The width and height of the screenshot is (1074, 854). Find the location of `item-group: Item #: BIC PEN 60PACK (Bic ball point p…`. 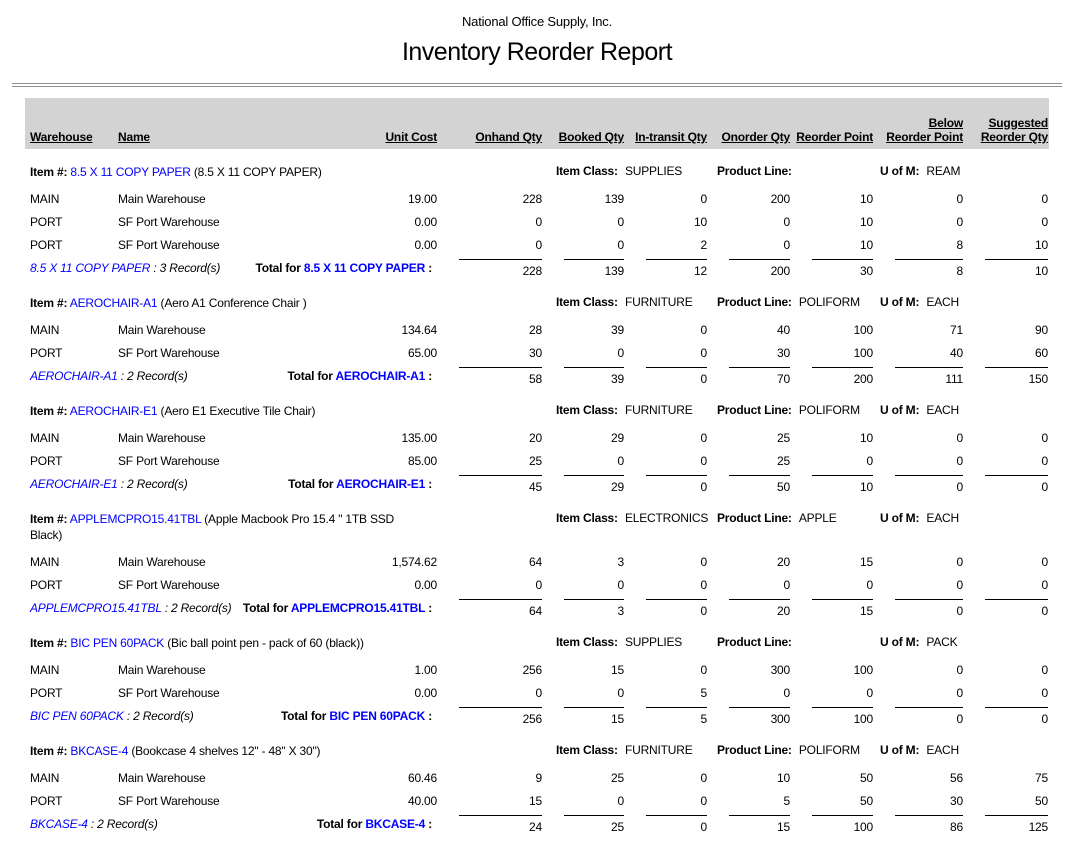

item-group: Item #: BIC PEN 60PACK (Bic ball point p… is located at coordinates (537, 675).